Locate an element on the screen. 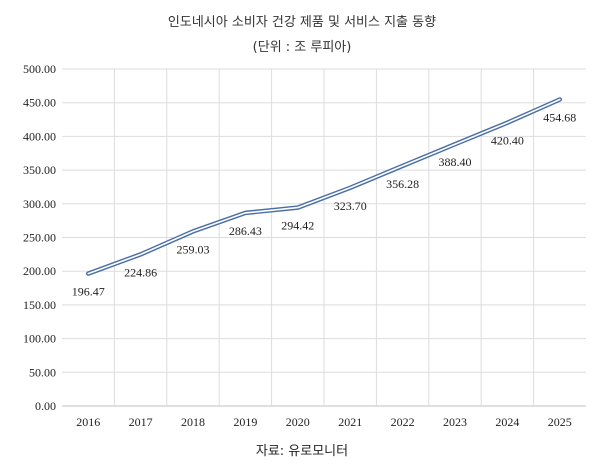  x-tick-label: 2025 is located at coordinates (560, 422).